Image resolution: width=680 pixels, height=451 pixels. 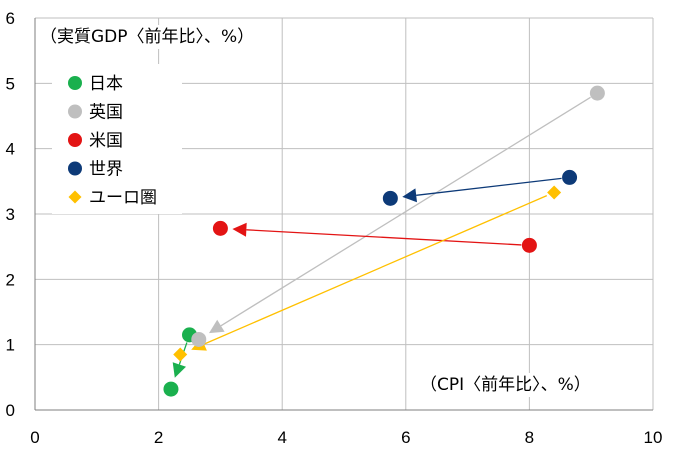 What do you see at coordinates (10, 83) in the screenshot?
I see `y-tick-label: 5` at bounding box center [10, 83].